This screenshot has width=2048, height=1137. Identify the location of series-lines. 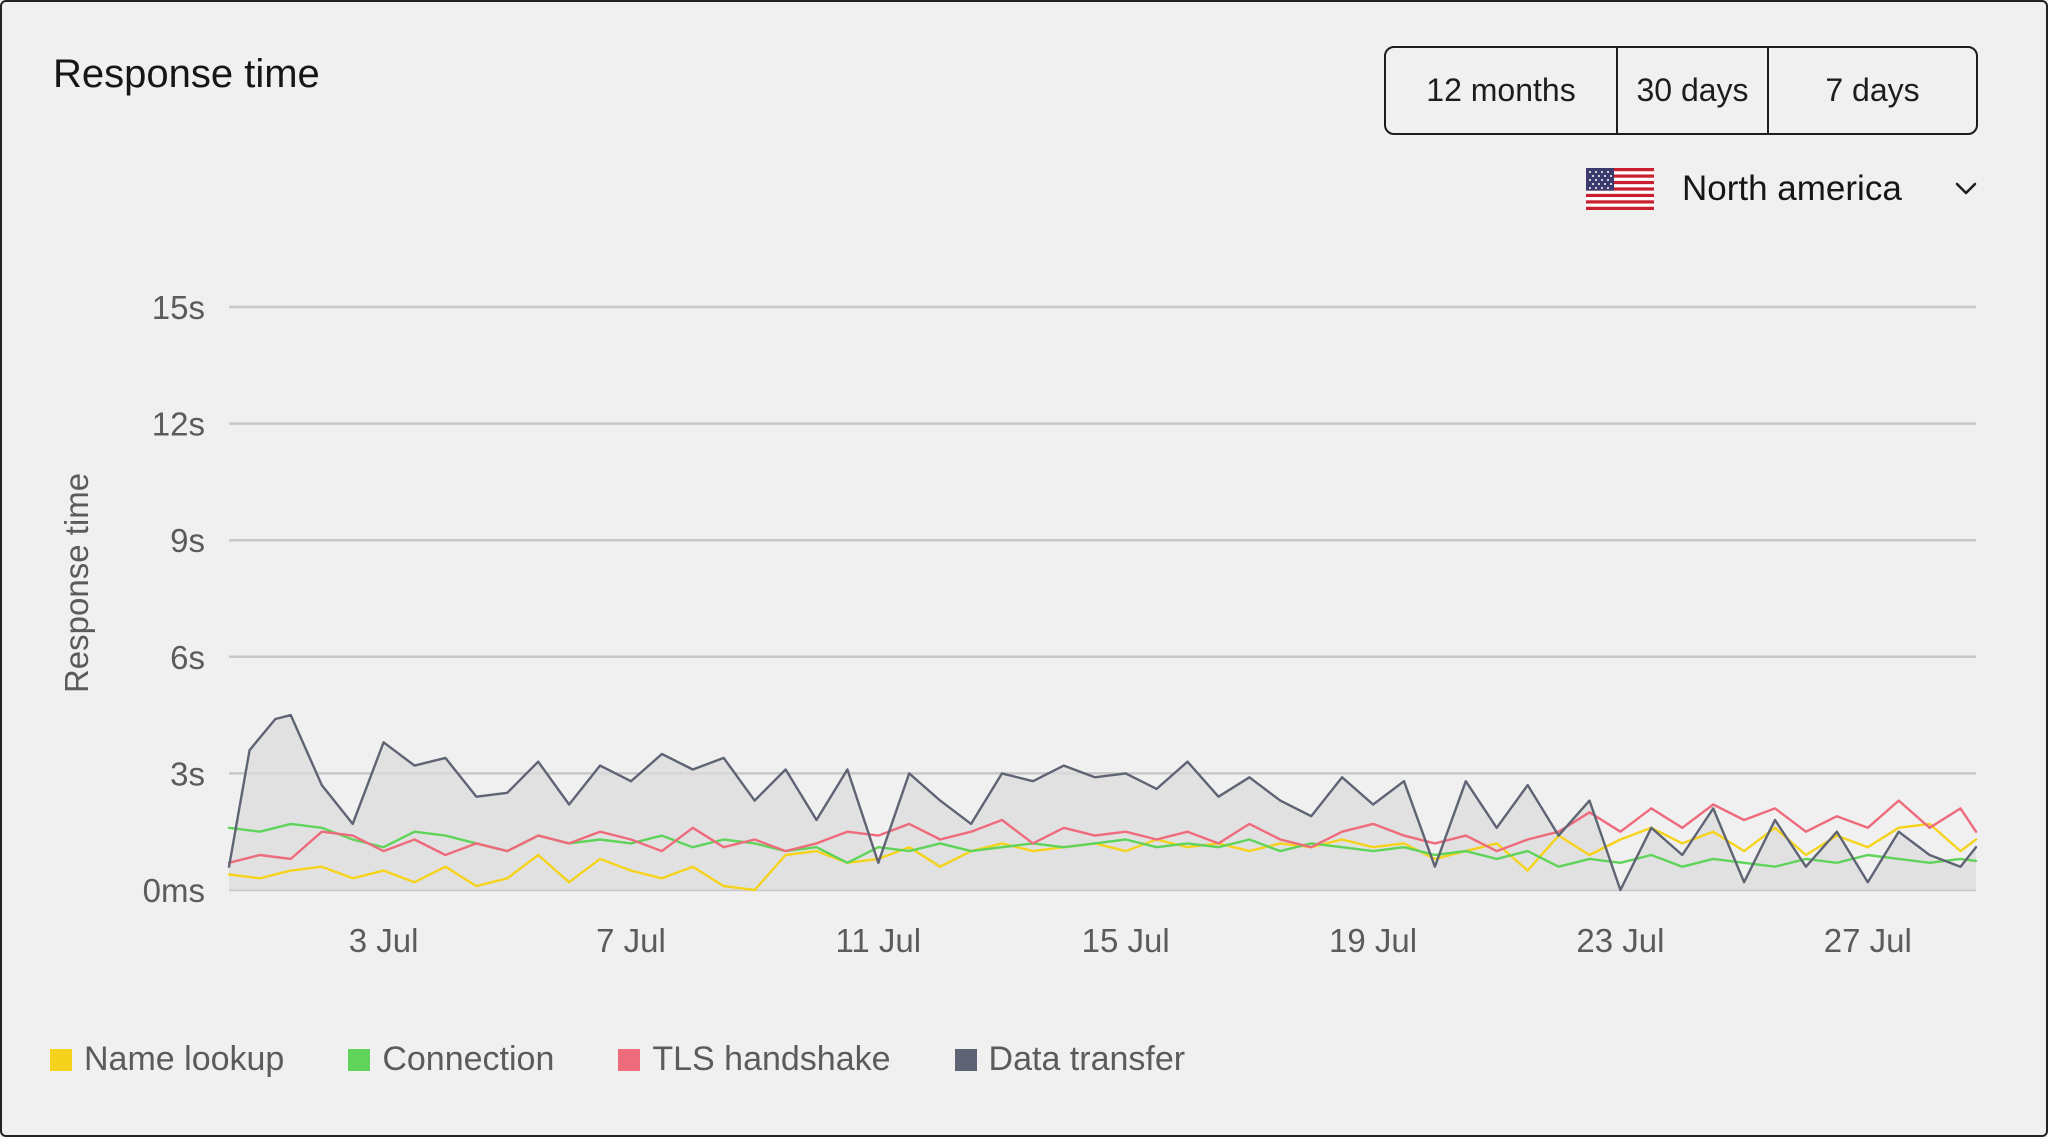
(1102, 802).